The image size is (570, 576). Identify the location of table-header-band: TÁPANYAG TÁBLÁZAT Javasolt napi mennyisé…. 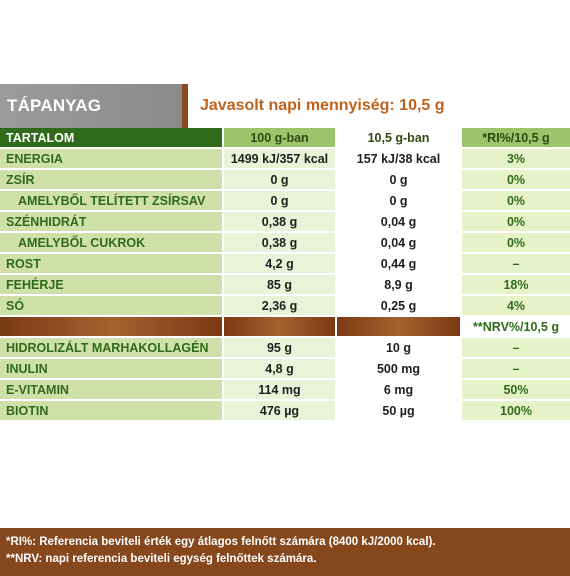
(285, 121).